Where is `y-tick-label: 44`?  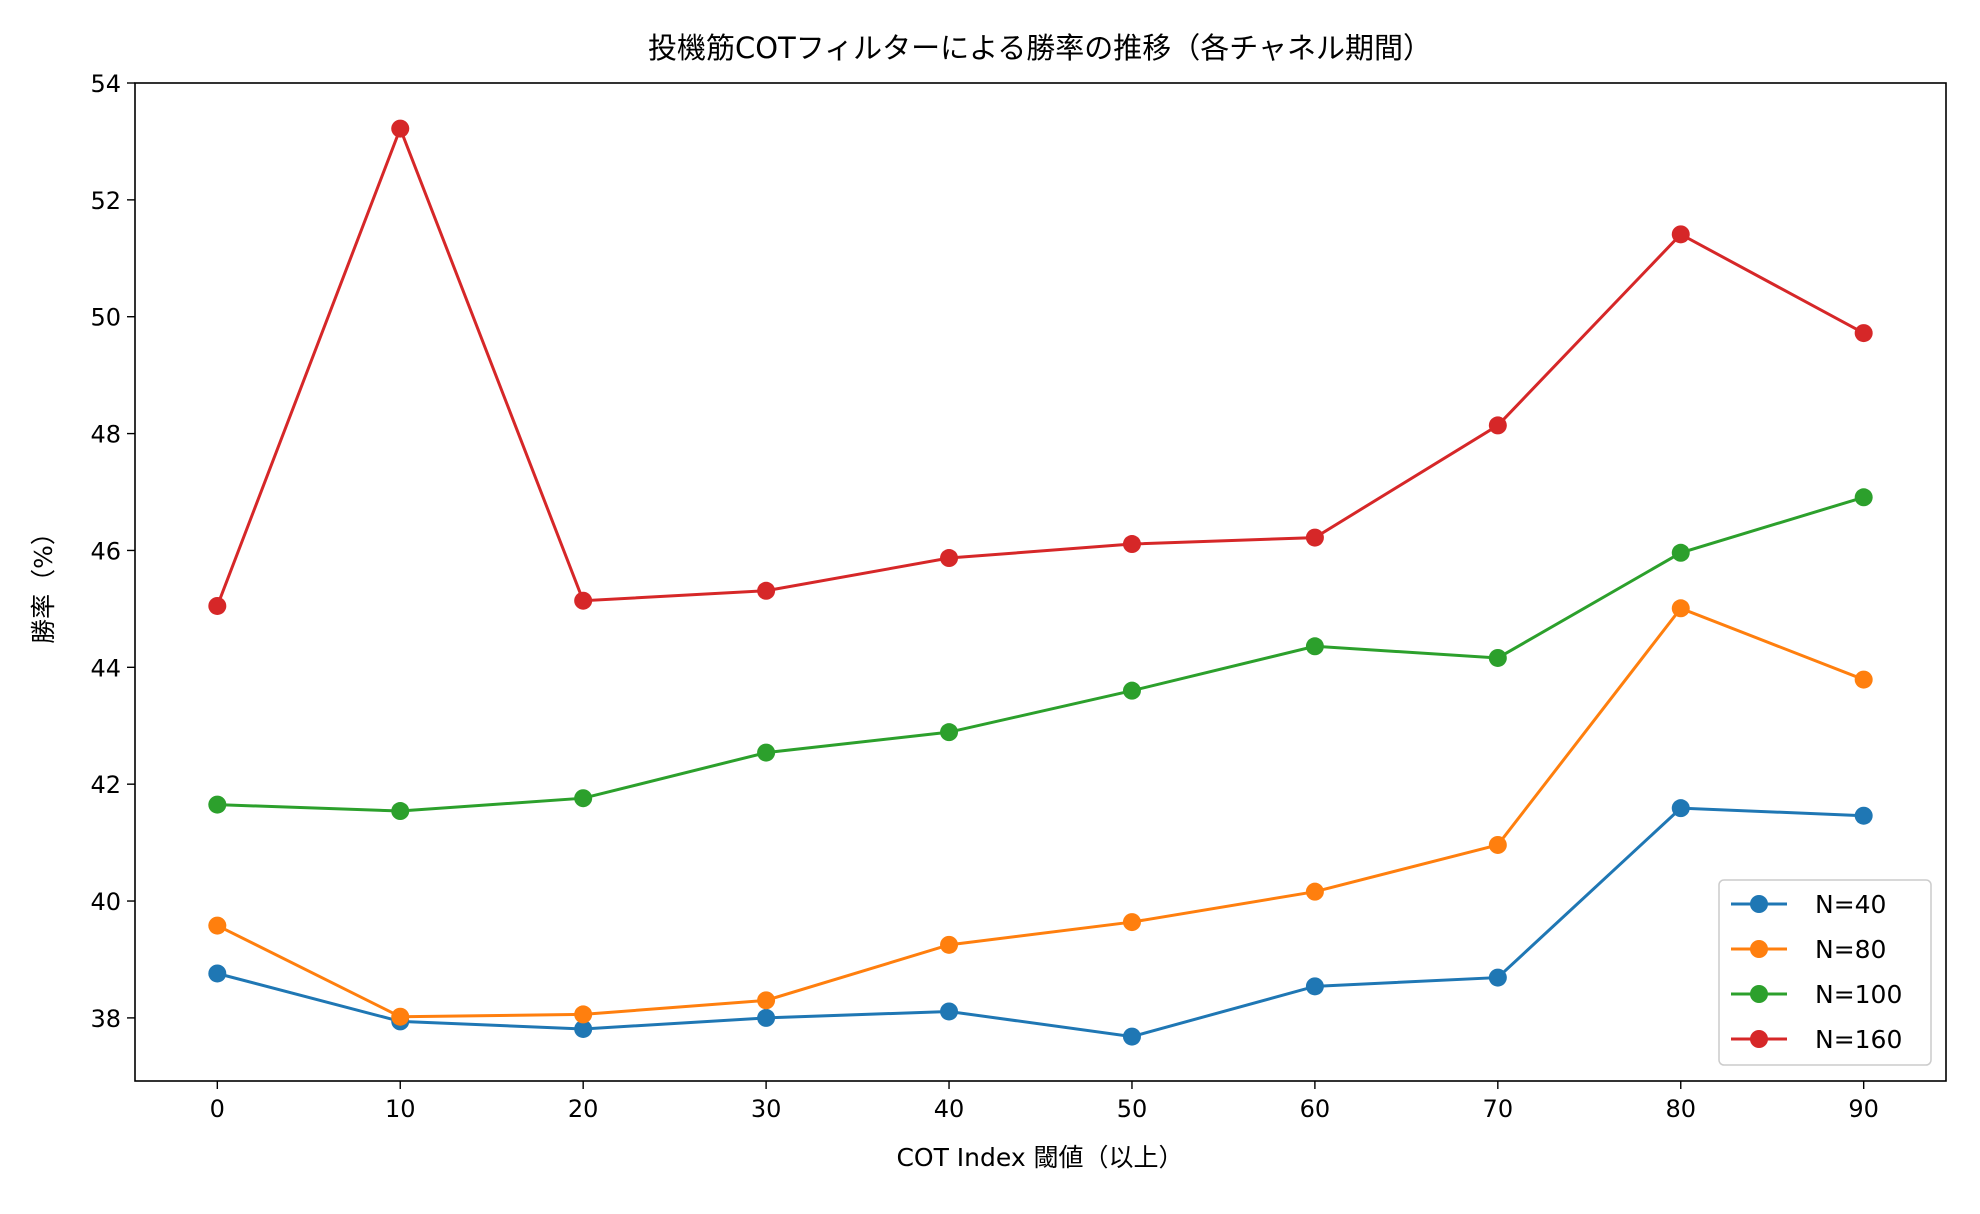
y-tick-label: 44 is located at coordinates (105, 668).